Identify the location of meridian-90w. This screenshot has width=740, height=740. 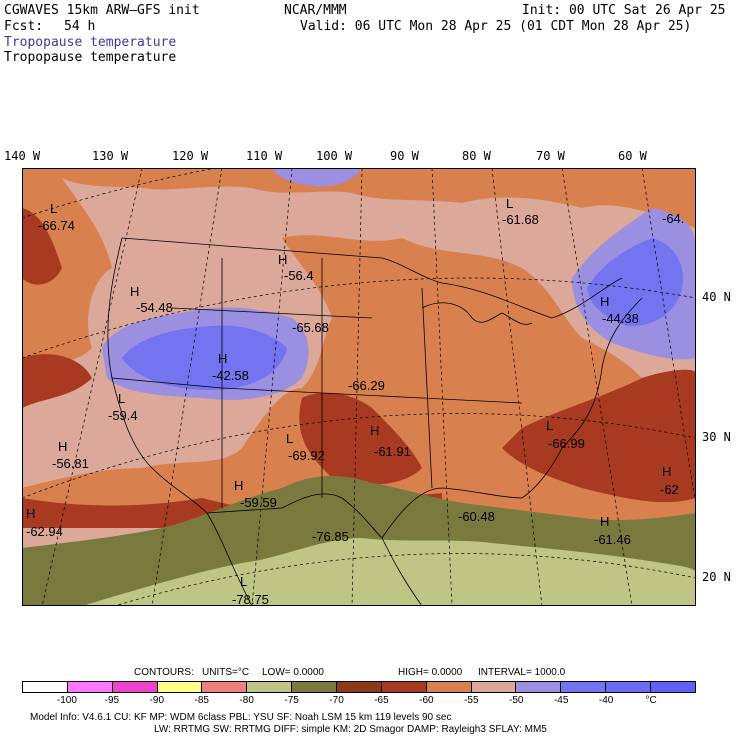
(442, 387).